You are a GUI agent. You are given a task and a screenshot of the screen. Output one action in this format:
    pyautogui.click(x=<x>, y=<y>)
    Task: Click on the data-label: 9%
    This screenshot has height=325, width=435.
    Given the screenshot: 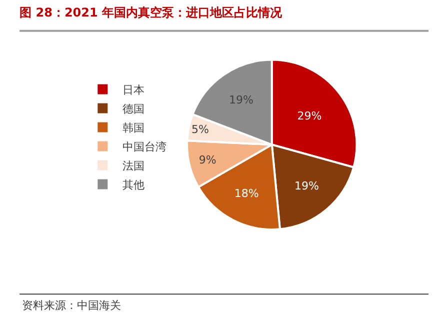 What is the action you would take?
    pyautogui.click(x=207, y=160)
    